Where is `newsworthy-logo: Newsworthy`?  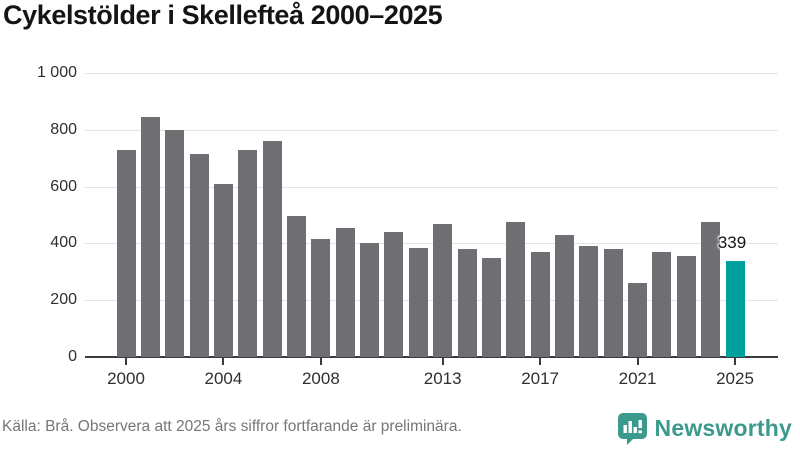
newsworthy-logo: Newsworthy is located at coordinates (704, 428).